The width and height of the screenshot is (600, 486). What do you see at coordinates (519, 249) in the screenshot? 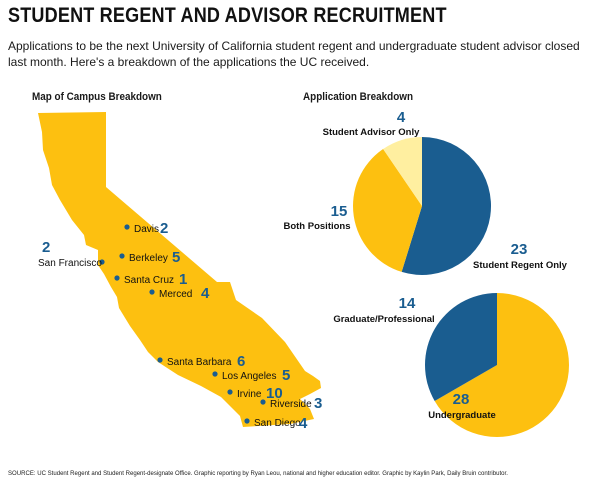
I see `pie1-regent-value: 23` at bounding box center [519, 249].